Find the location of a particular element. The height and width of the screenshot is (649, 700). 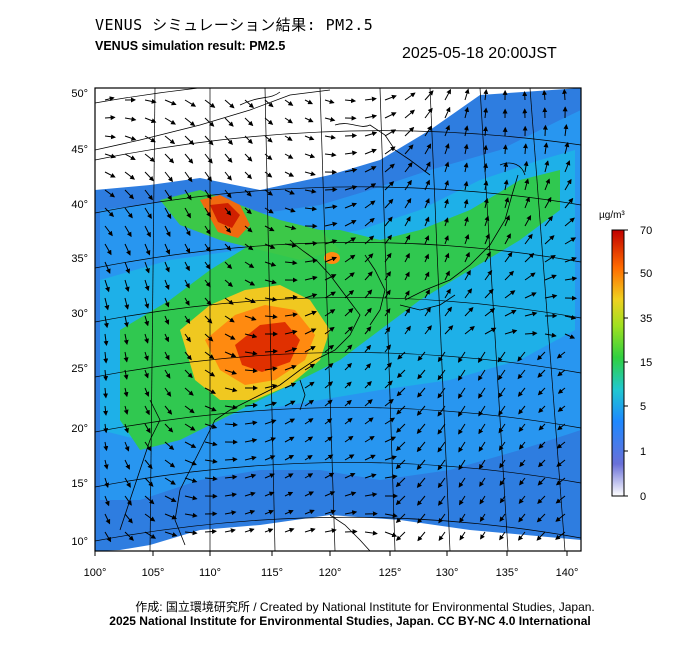

lat-label: 50° is located at coordinates (79, 94).